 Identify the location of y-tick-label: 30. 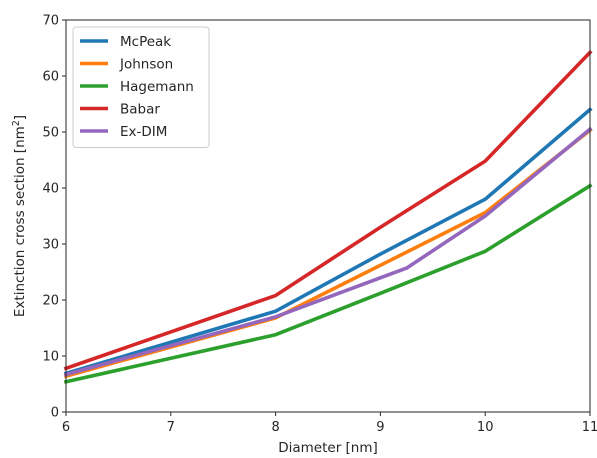
(50, 245).